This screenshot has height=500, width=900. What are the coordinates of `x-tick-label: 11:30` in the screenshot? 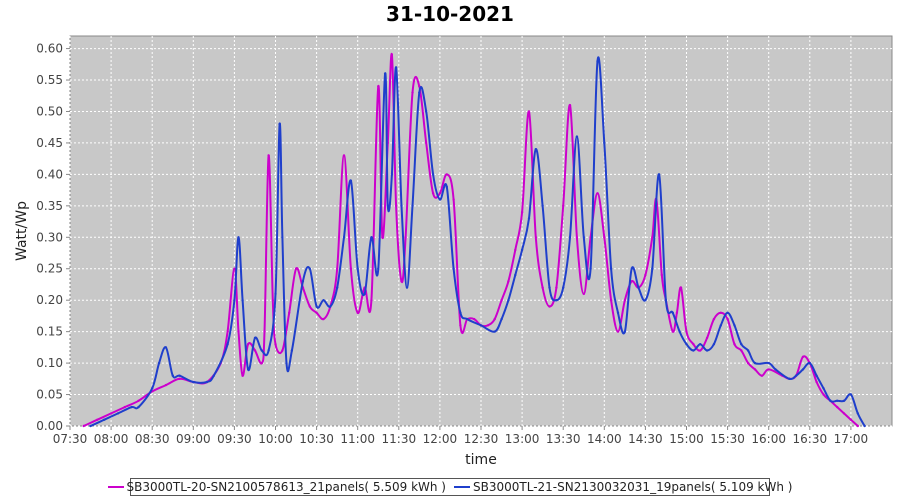 It's located at (399, 439).